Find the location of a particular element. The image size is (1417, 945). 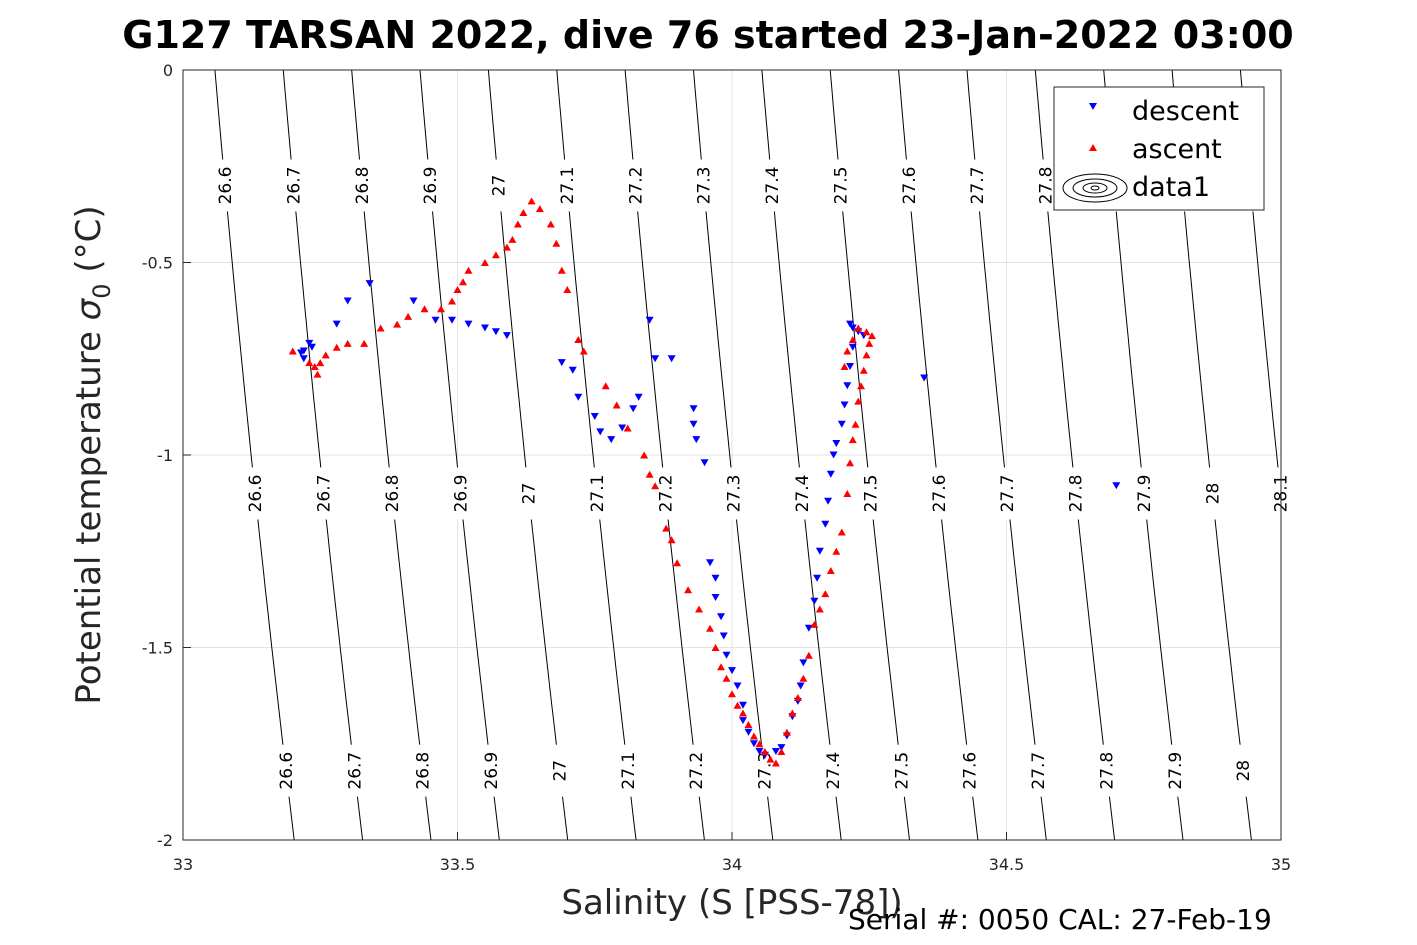

contour-label: 27.3 is located at coordinates (735, 494).